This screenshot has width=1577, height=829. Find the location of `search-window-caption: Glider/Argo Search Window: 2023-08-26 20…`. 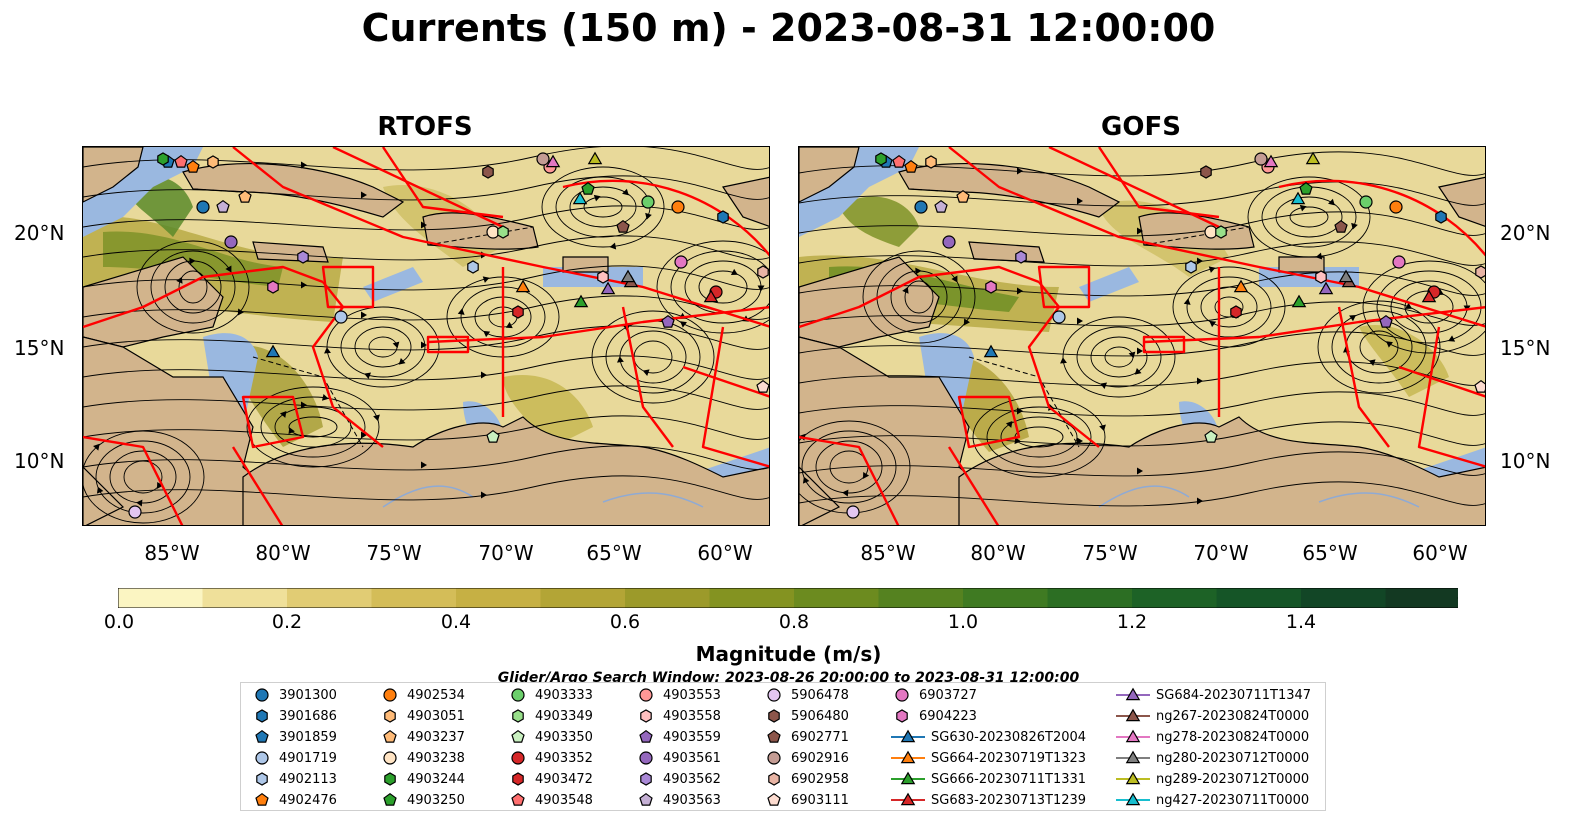

search-window-caption: Glider/Argo Search Window: 2023-08-26 20… is located at coordinates (788, 676).